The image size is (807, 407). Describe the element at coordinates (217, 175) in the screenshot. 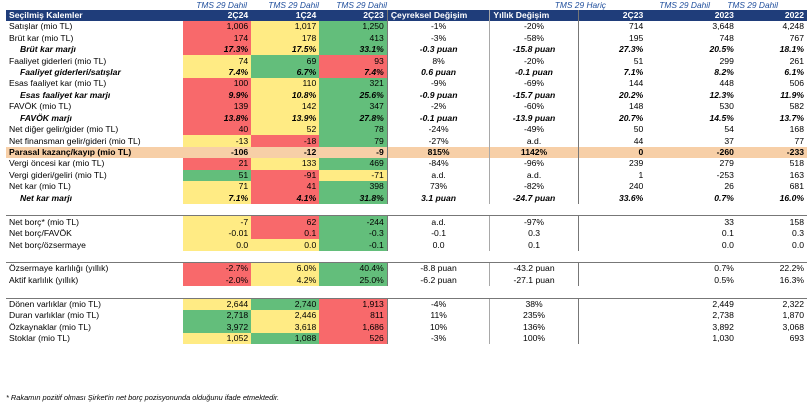

I see `heatmap-cell: 51` at that location.